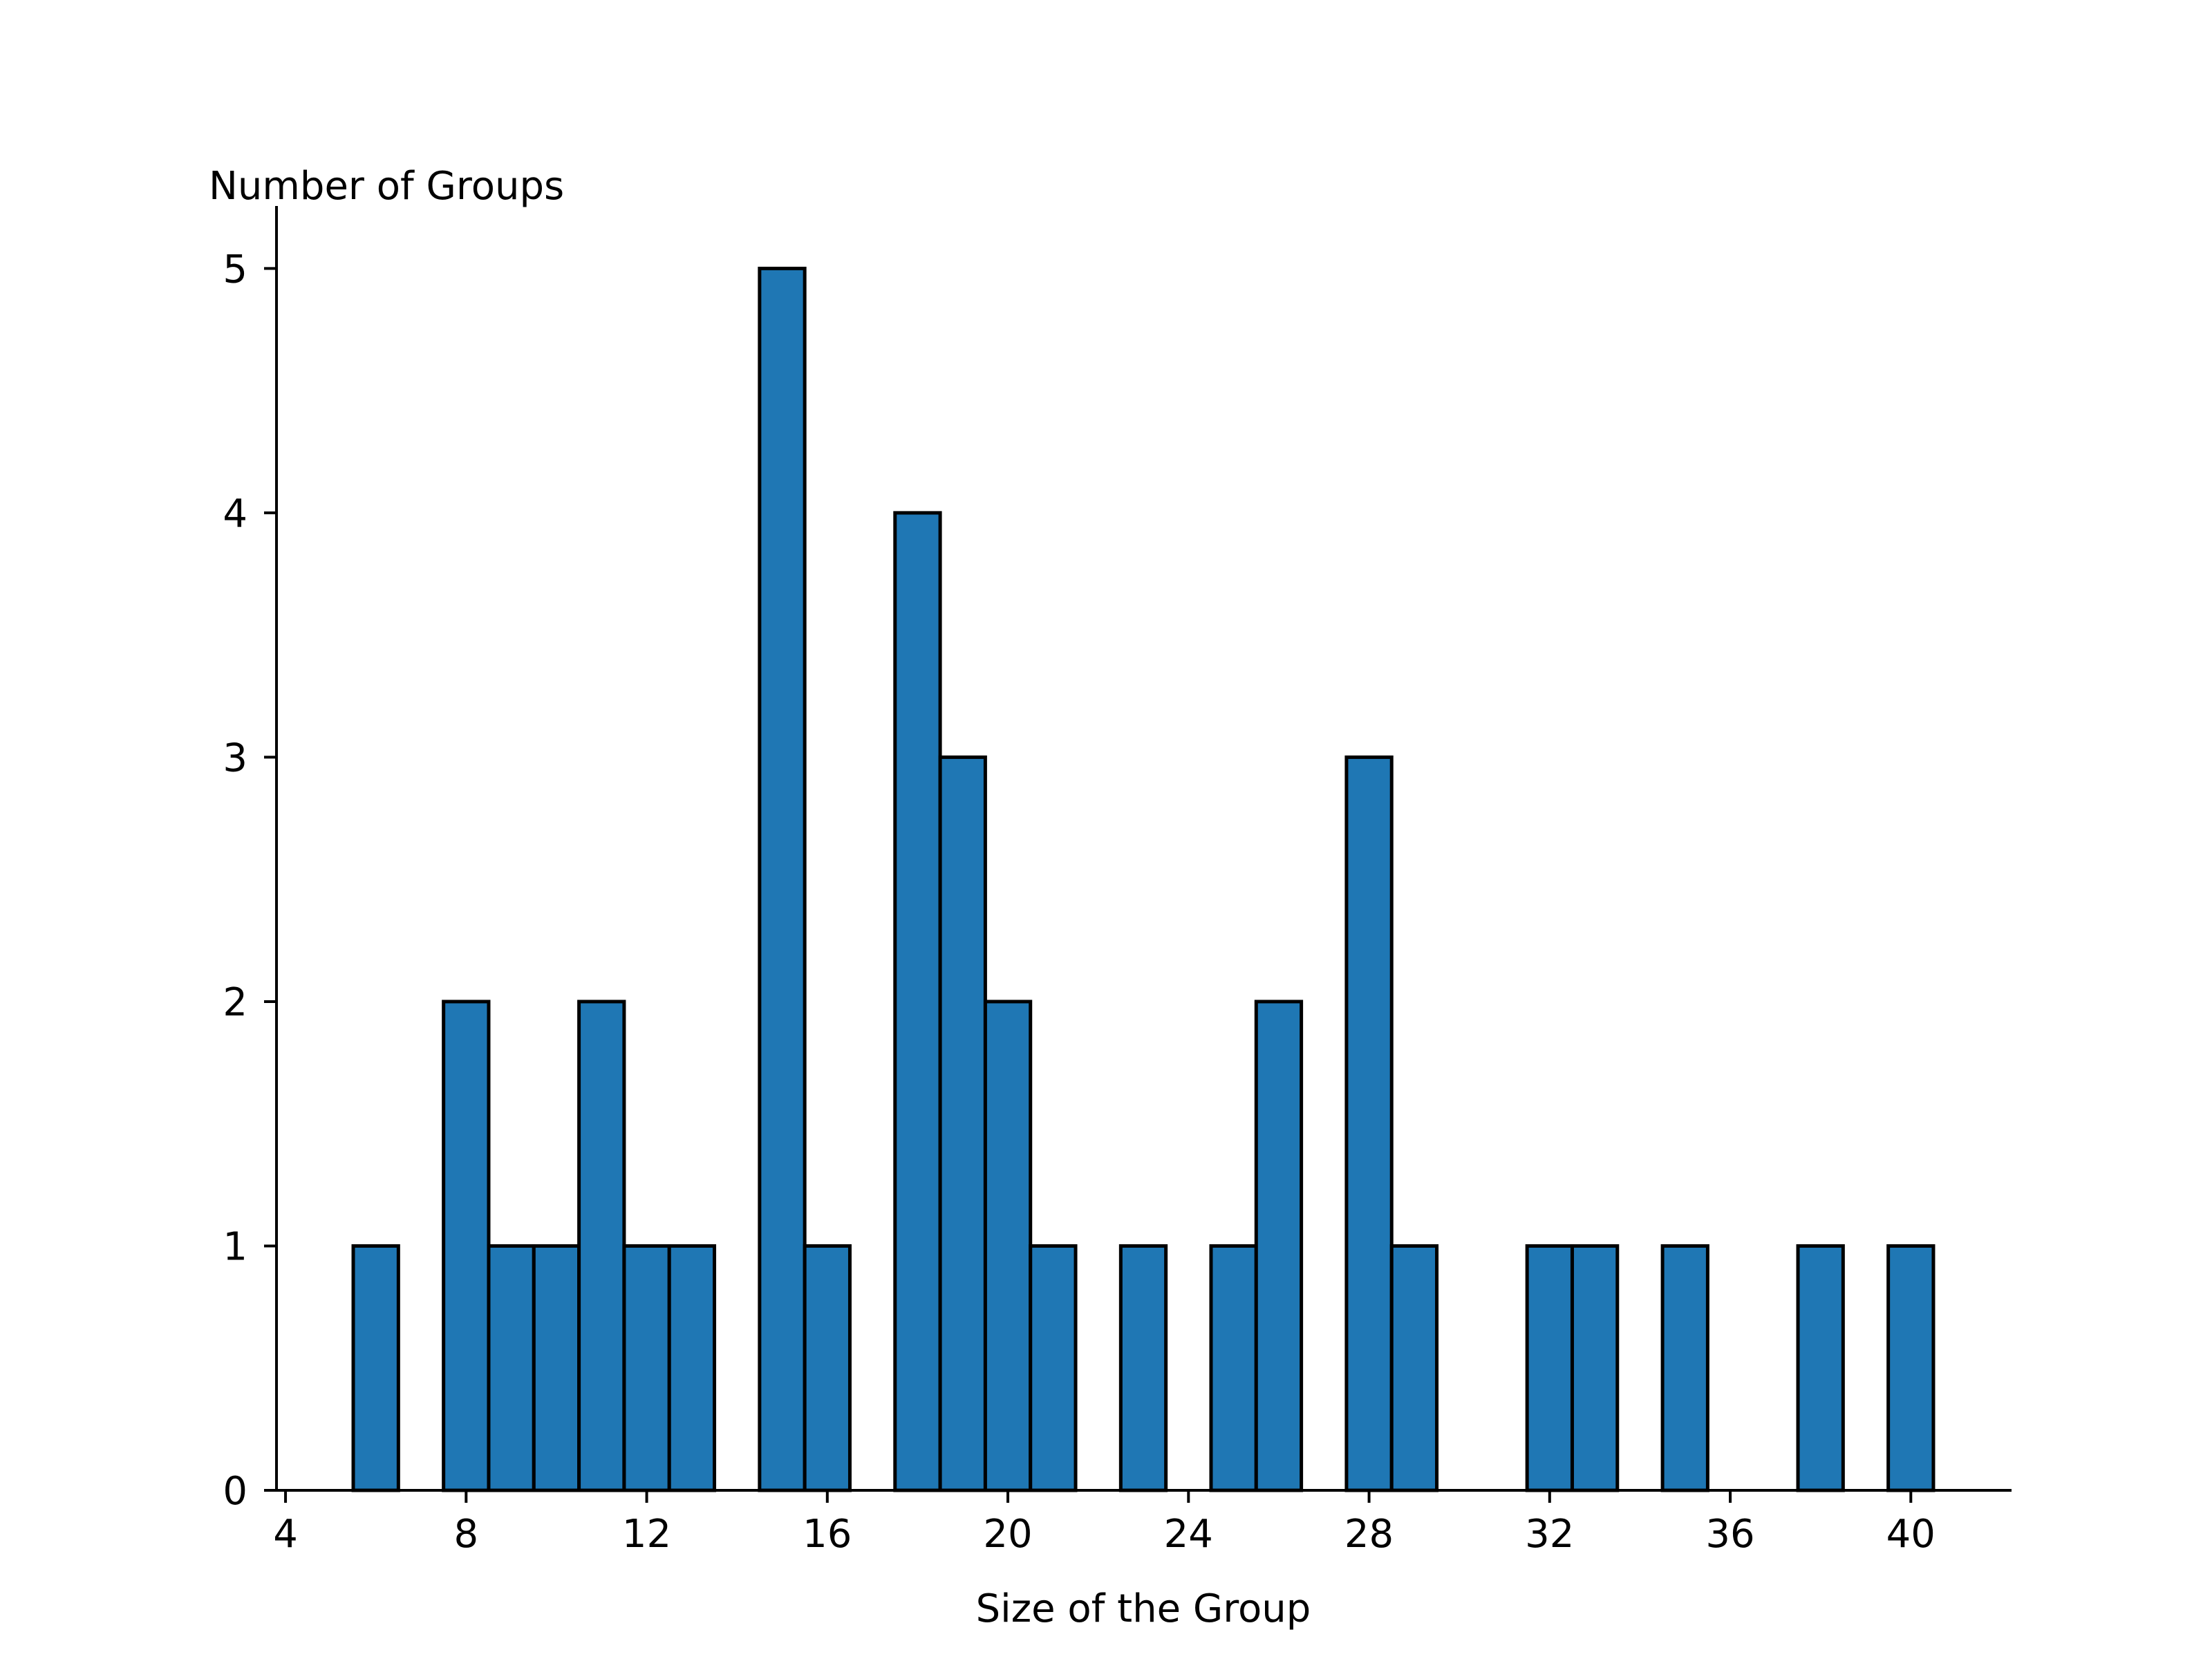  What do you see at coordinates (828, 1535) in the screenshot?
I see `x-tick-label-16: 16` at bounding box center [828, 1535].